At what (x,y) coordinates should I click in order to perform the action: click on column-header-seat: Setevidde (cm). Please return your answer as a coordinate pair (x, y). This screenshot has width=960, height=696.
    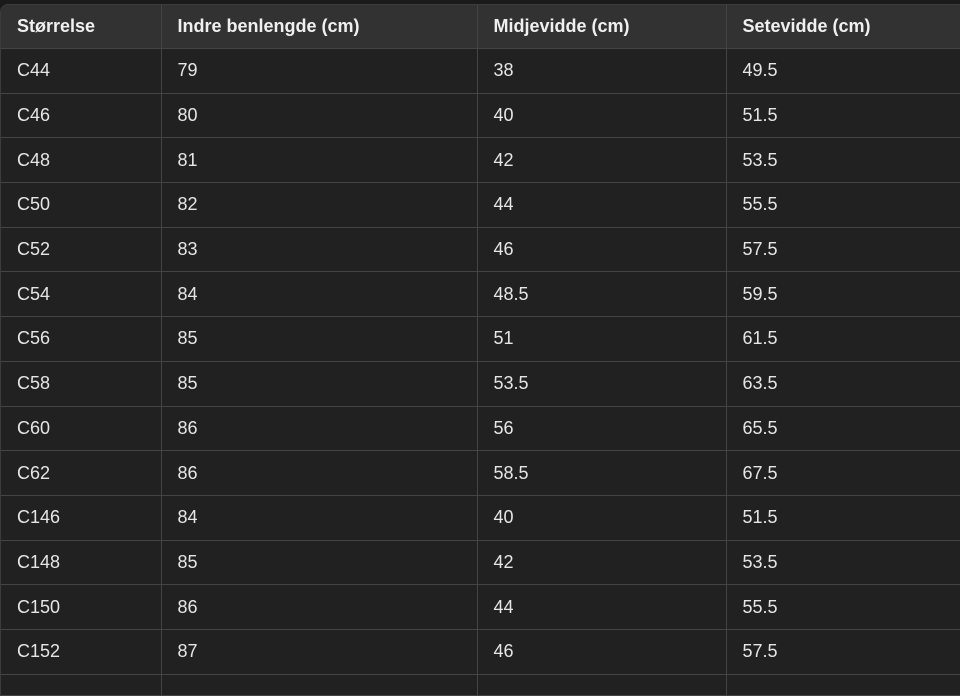
    Looking at the image, I should click on (843, 27).